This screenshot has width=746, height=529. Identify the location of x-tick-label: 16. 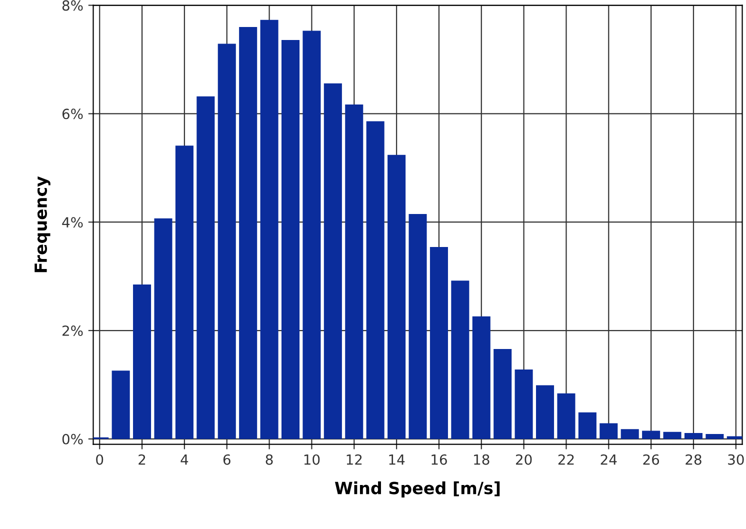
(439, 459).